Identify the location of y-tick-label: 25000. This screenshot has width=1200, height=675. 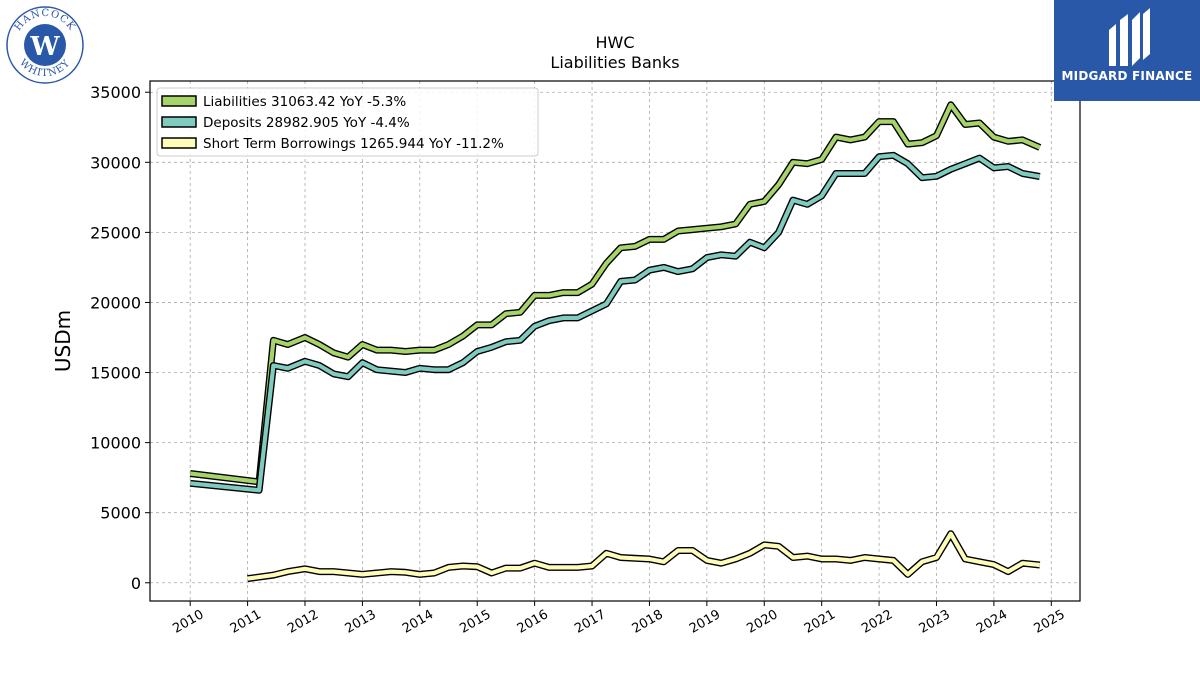
(115, 232).